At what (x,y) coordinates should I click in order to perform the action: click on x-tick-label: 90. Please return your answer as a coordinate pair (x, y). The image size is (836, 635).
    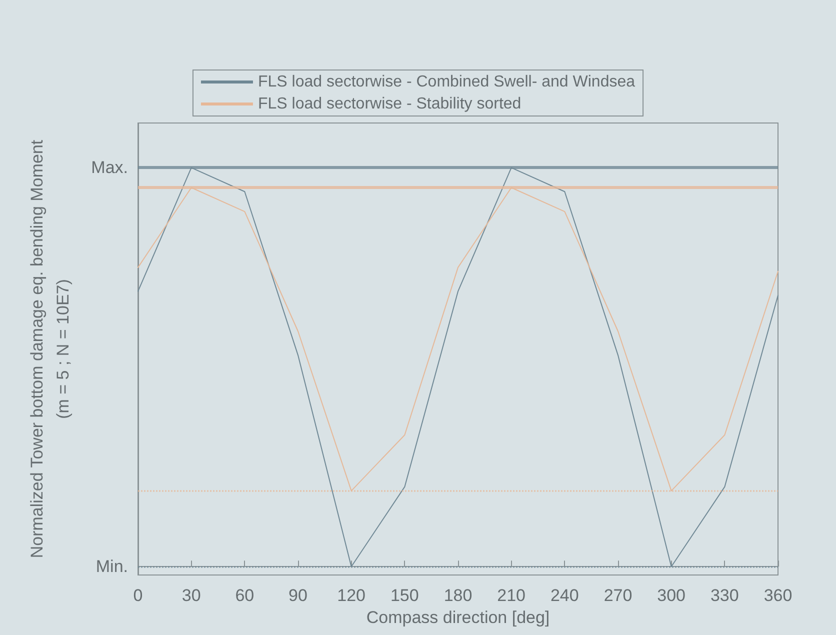
    Looking at the image, I should click on (298, 595).